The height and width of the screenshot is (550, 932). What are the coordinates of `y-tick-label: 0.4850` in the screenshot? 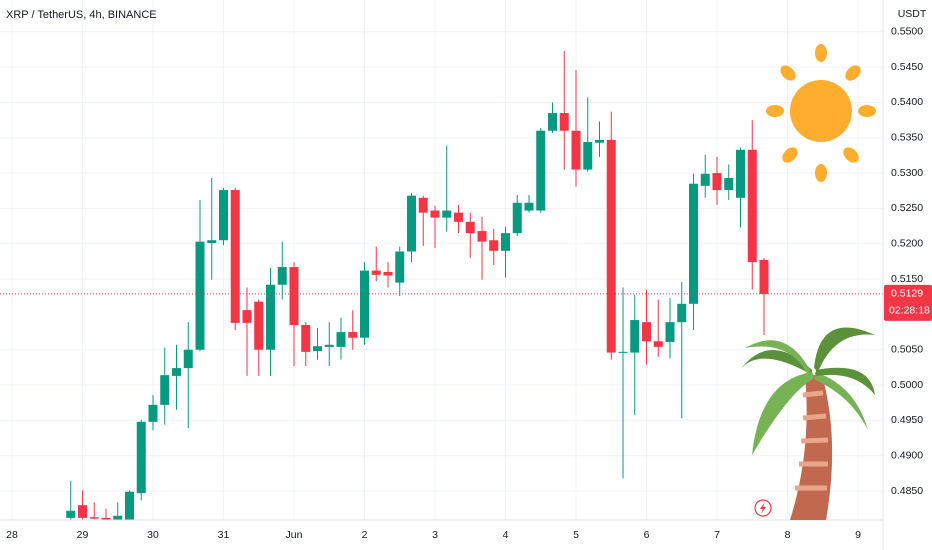 It's located at (907, 491).